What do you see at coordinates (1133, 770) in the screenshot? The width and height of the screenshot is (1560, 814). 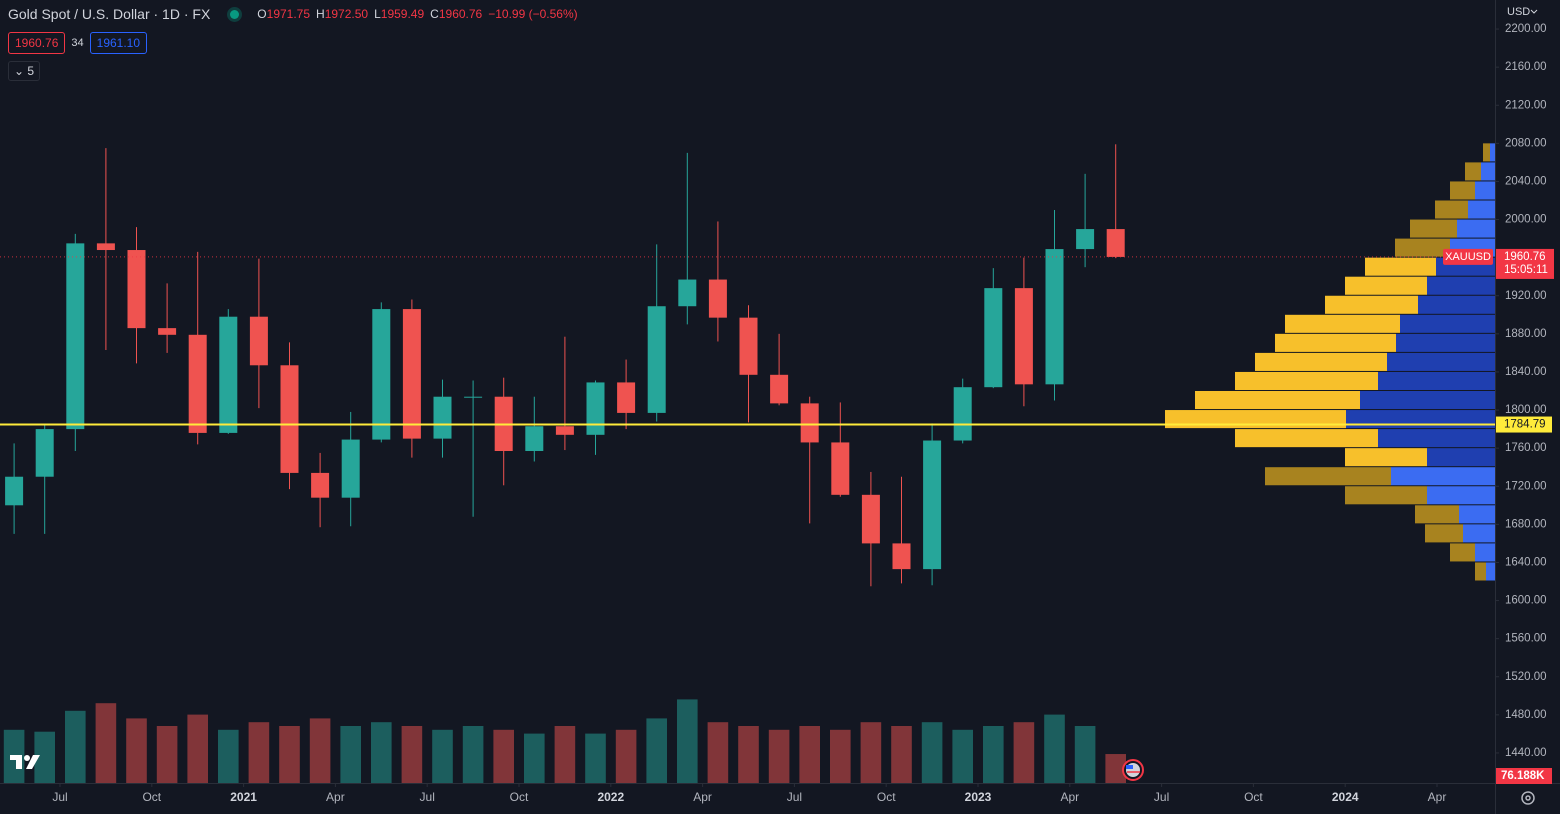 I see `event-icon` at bounding box center [1133, 770].